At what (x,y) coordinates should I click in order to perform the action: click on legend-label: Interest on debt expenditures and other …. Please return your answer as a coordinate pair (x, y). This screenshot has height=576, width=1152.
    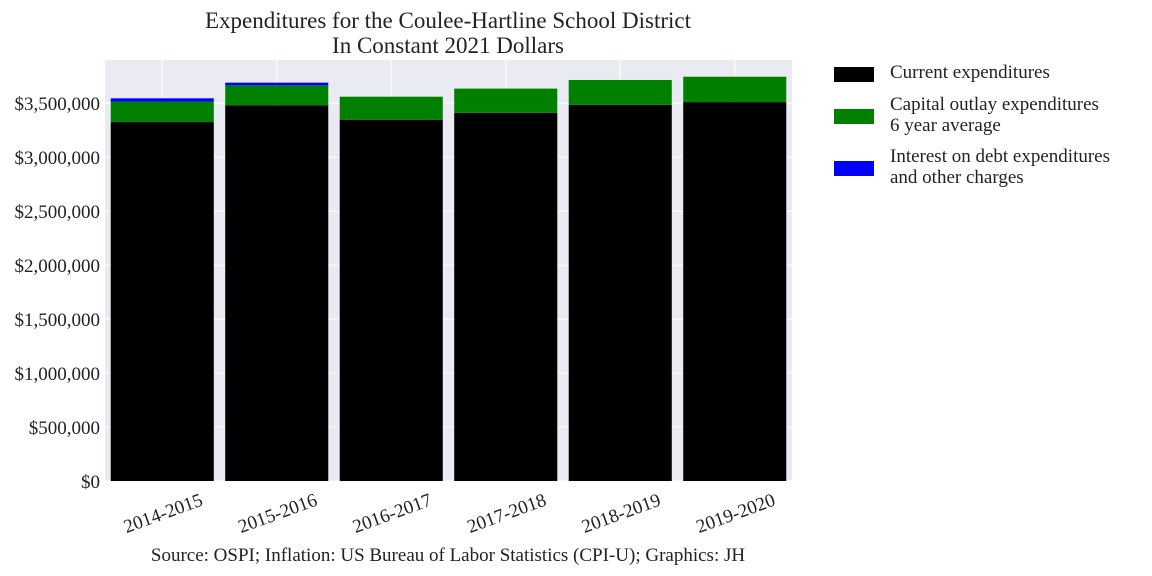
    Looking at the image, I should click on (1000, 167).